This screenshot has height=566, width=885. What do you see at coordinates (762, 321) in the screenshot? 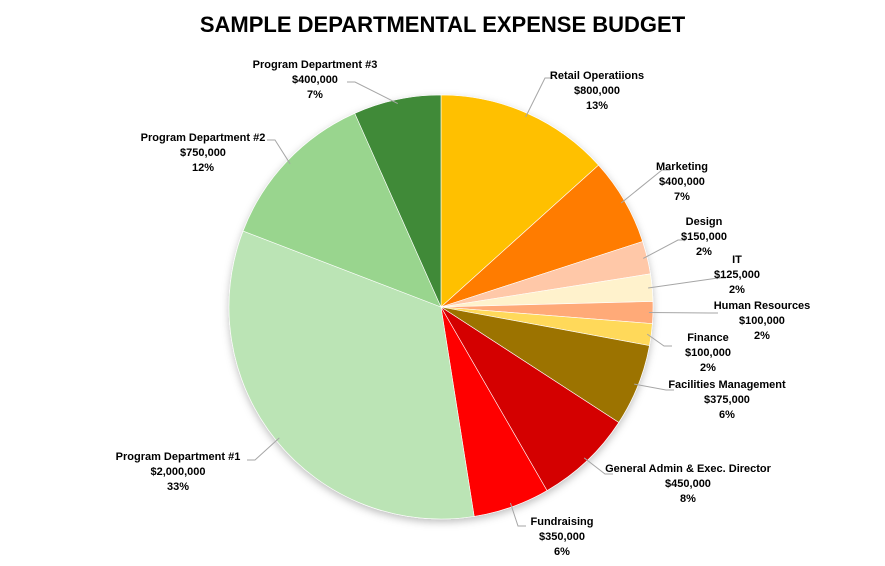
I see `label-human-resources: Human Resources $100,000 2%` at bounding box center [762, 321].